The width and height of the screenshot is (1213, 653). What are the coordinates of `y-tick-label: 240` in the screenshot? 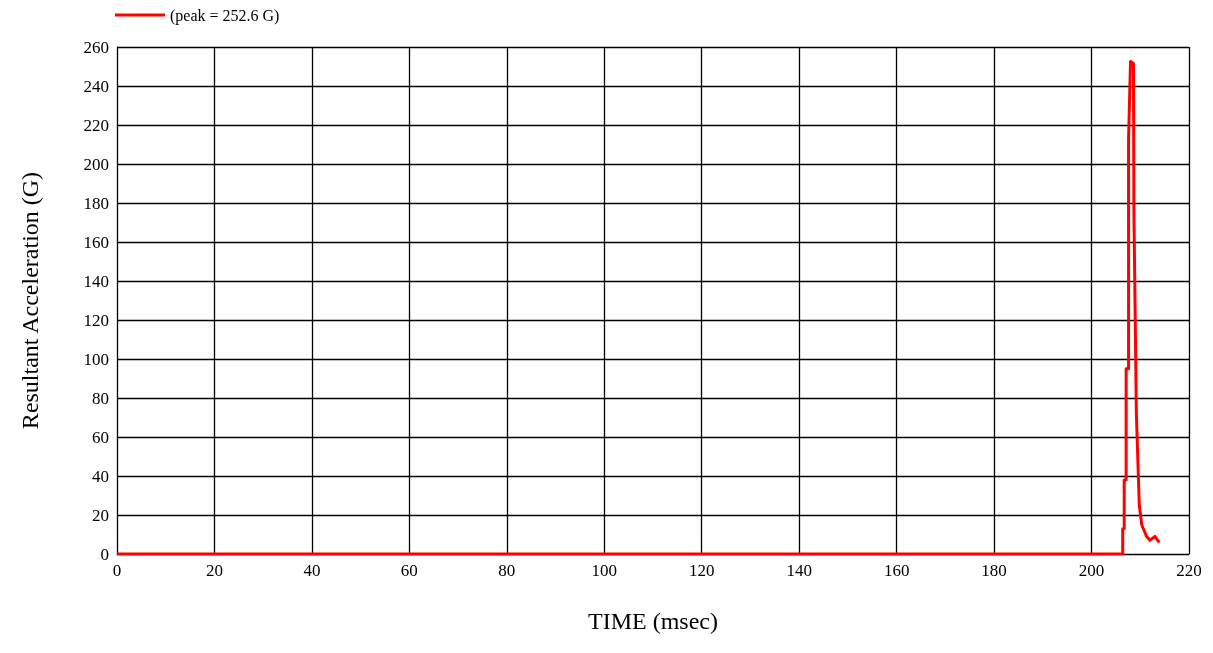 It's located at (96, 86).